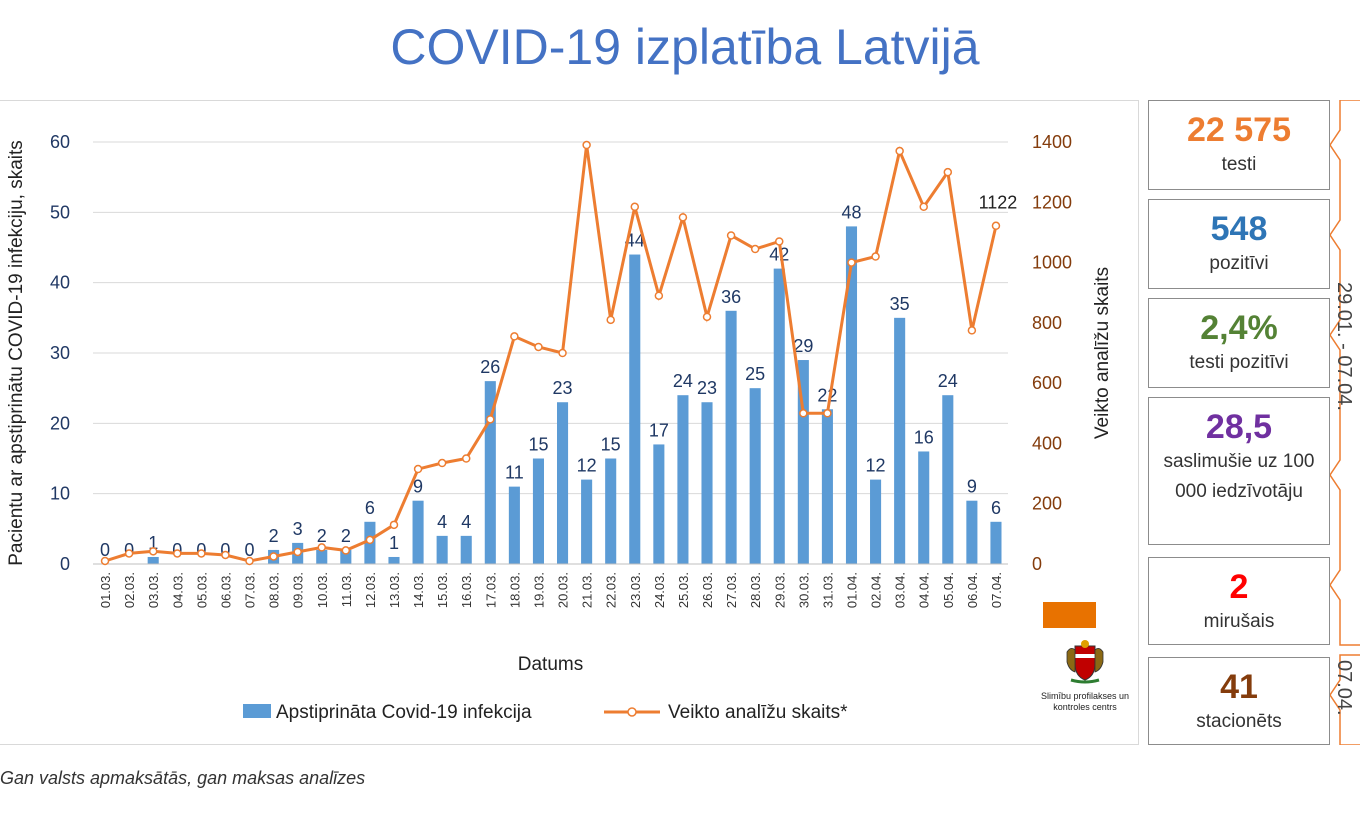  Describe the element at coordinates (996, 590) in the screenshot. I see `x-tick-label: 07.04.` at that location.